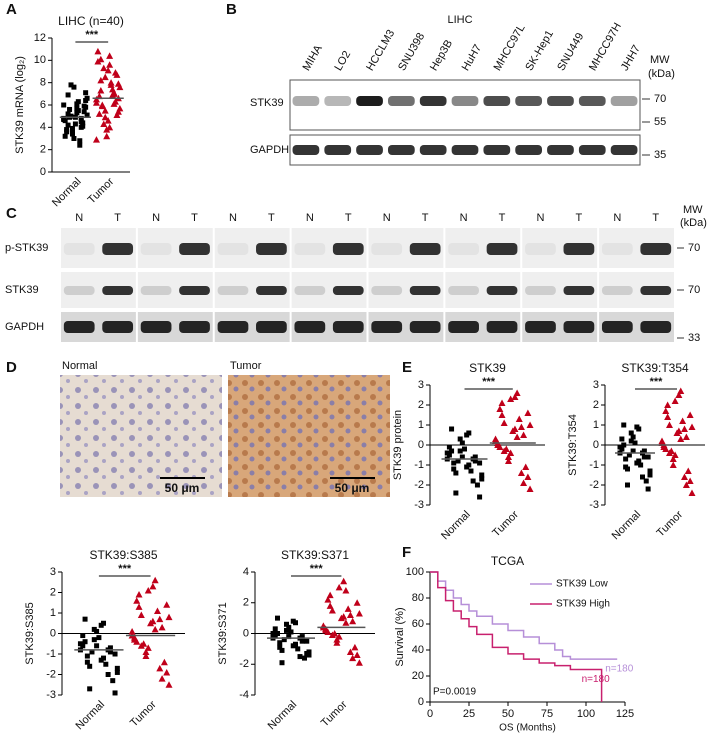 The height and width of the screenshot is (749, 714). What do you see at coordinates (246, 572) in the screenshot?
I see `y-tick-label: 4` at bounding box center [246, 572].